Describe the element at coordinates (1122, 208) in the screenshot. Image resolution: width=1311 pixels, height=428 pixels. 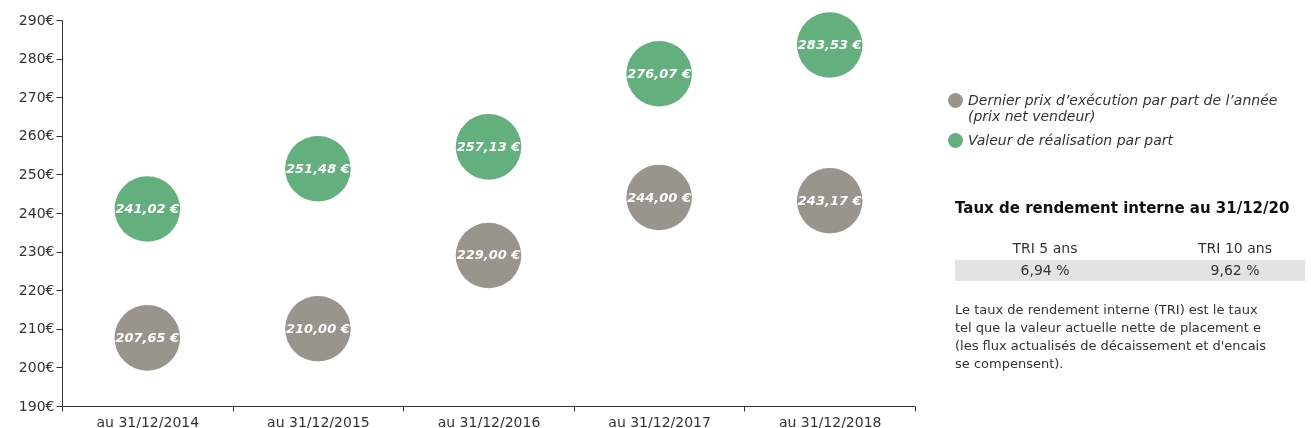
I see `text: Taux de rendement interne au 31/12/20` at that location.